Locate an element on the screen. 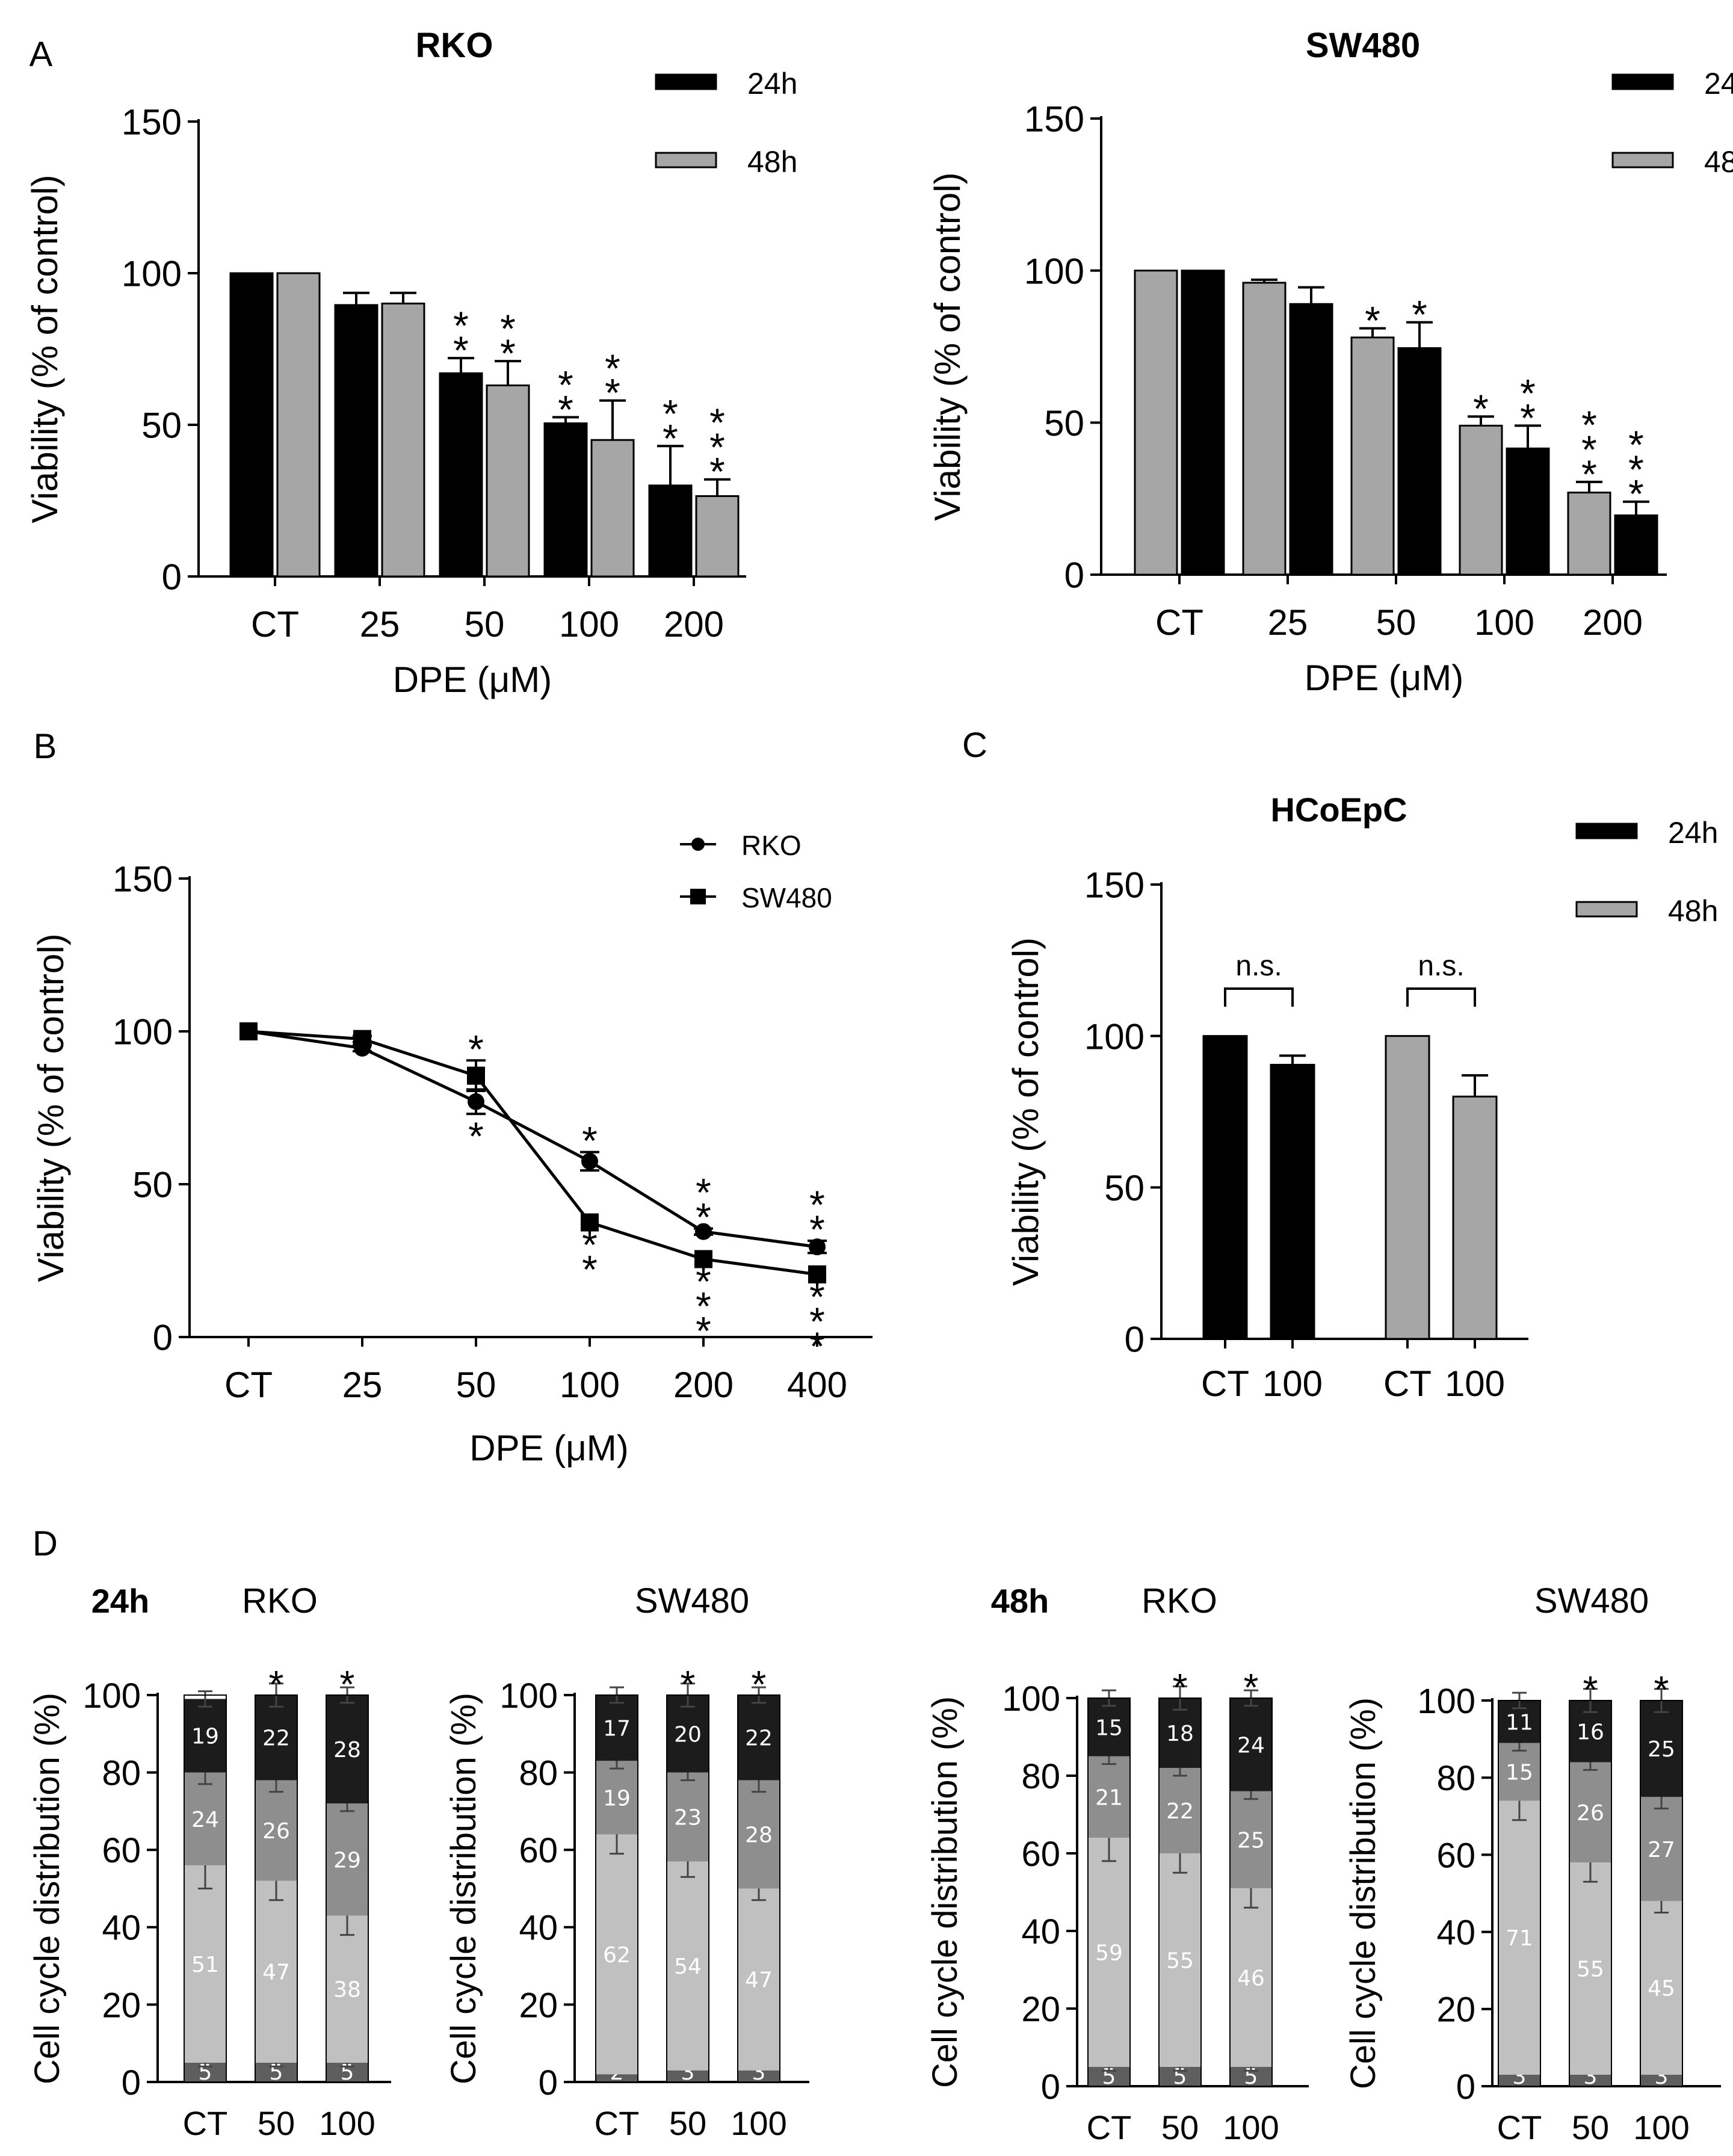 The height and width of the screenshot is (2156, 1733). segment-value-label: 55 is located at coordinates (1590, 1969).